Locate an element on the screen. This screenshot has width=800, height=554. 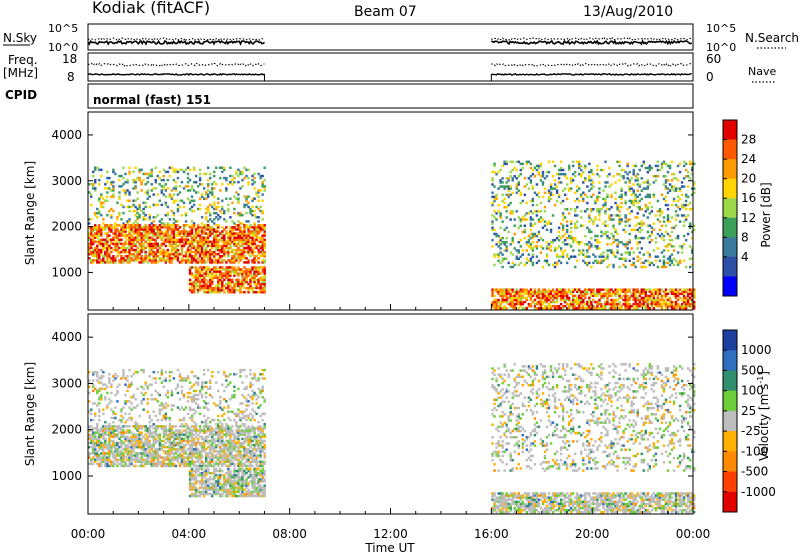
freq-tick-high: 18 is located at coordinates (69, 59).